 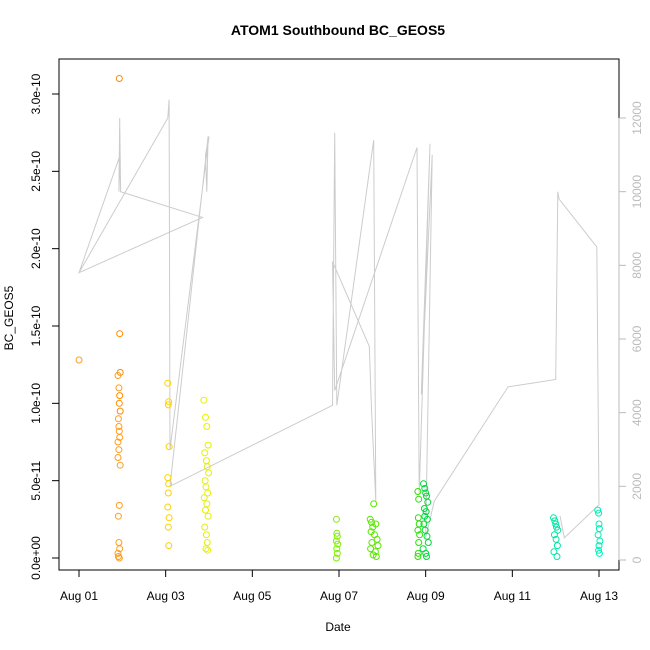 I want to click on right-tick-label: 6000, so click(x=637, y=338).